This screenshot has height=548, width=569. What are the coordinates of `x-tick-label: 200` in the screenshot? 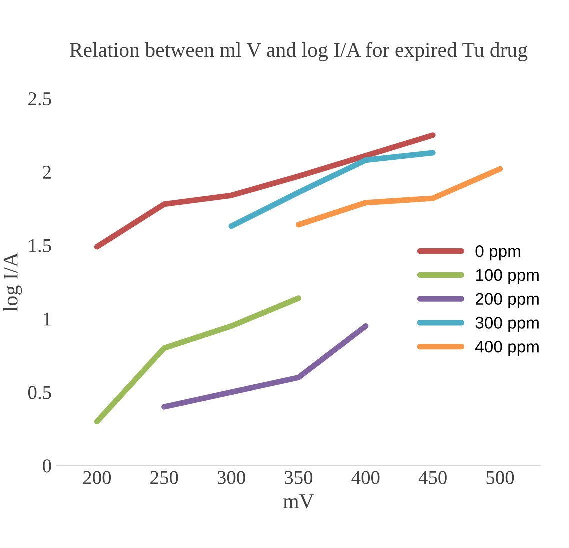 It's located at (97, 477).